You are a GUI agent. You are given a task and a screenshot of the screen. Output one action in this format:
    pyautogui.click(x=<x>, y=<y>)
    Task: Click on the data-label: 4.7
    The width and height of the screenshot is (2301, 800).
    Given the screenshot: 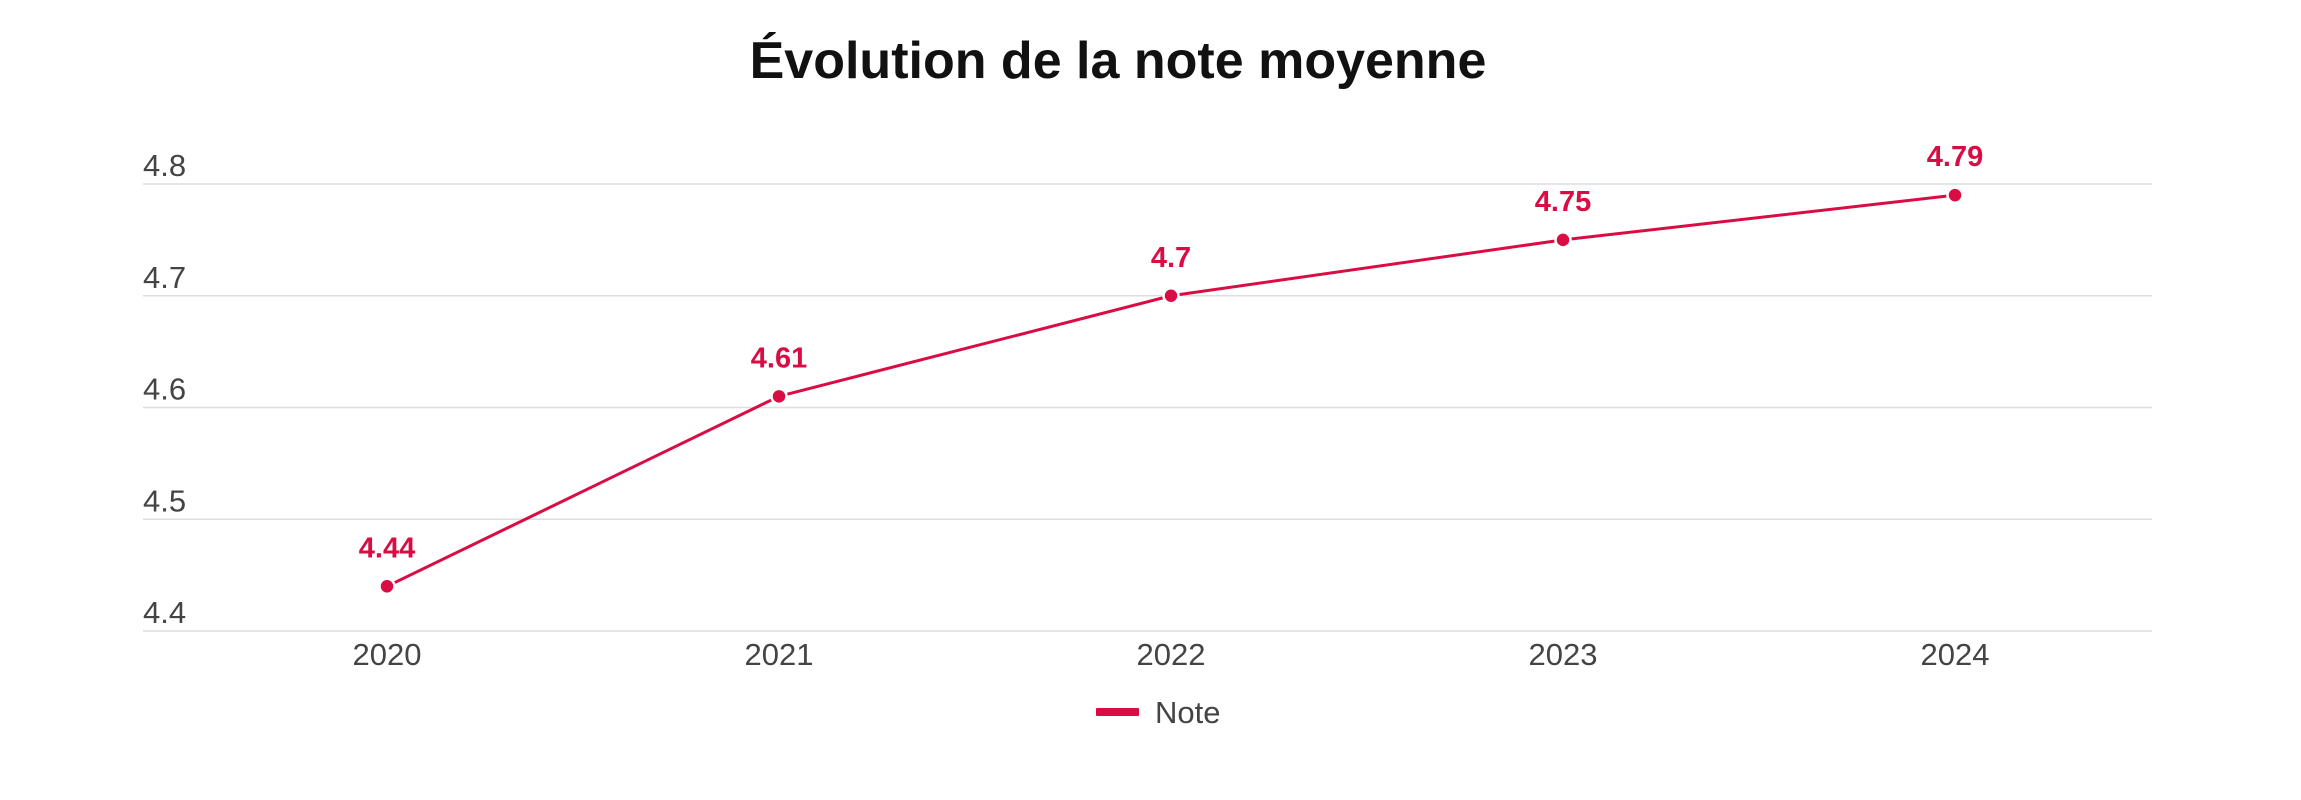 What is the action you would take?
    pyautogui.click(x=1171, y=258)
    